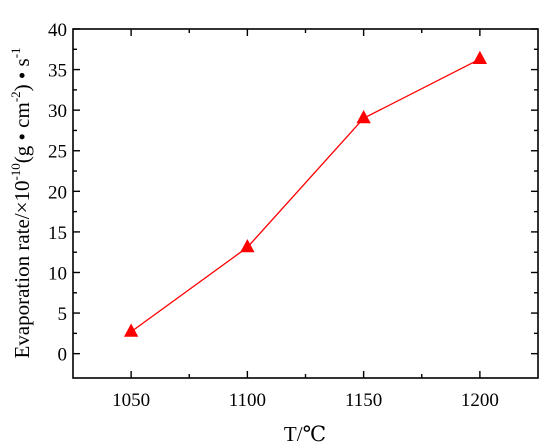 This screenshot has height=448, width=550. I want to click on y-axis-title-exp1: -10, so click(15, 171).